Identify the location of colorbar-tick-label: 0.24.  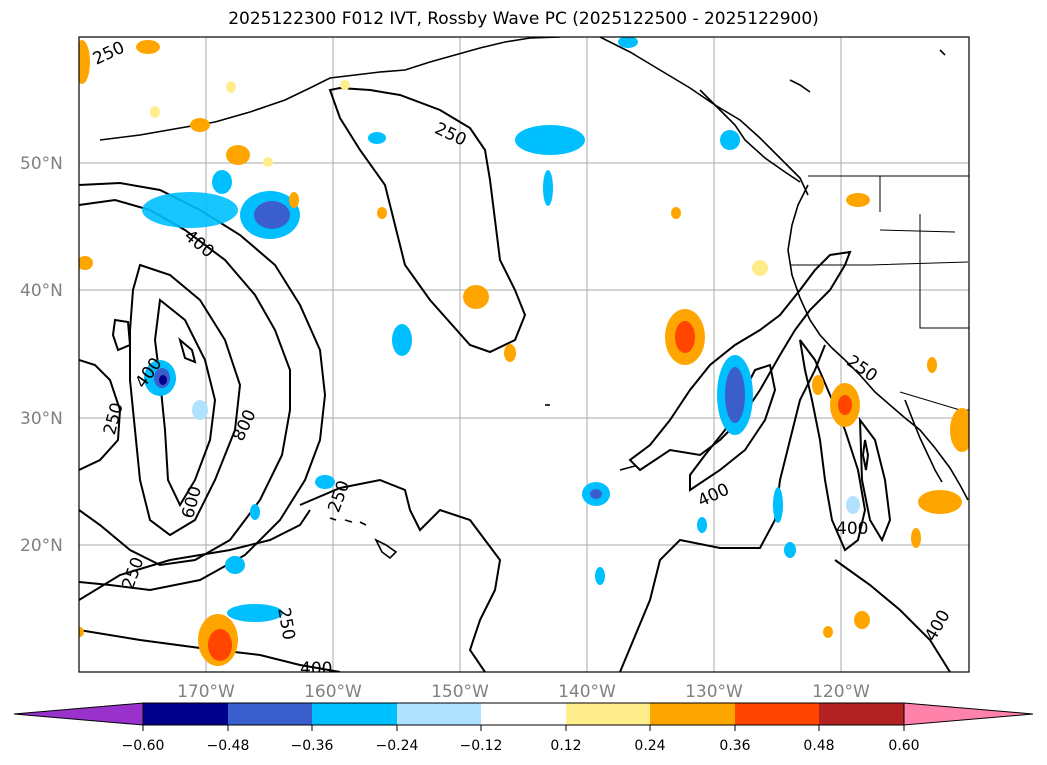
(649, 746).